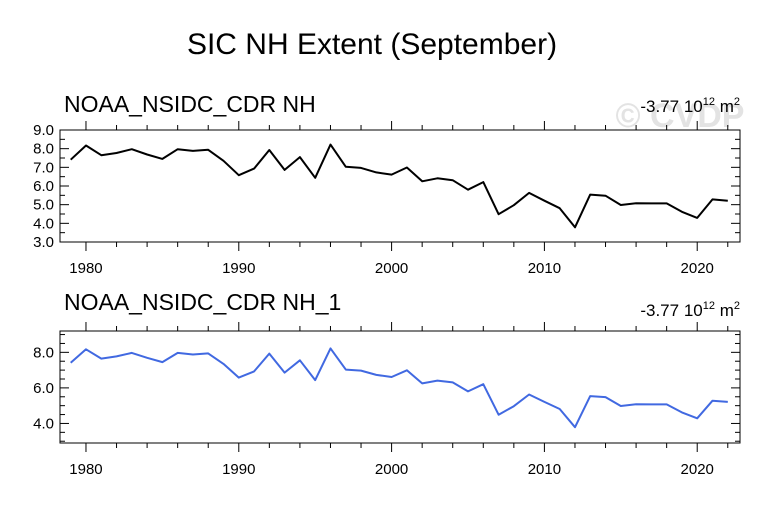  Describe the element at coordinates (372, 44) in the screenshot. I see `figure-title: SIC NH Extent (September)` at that location.